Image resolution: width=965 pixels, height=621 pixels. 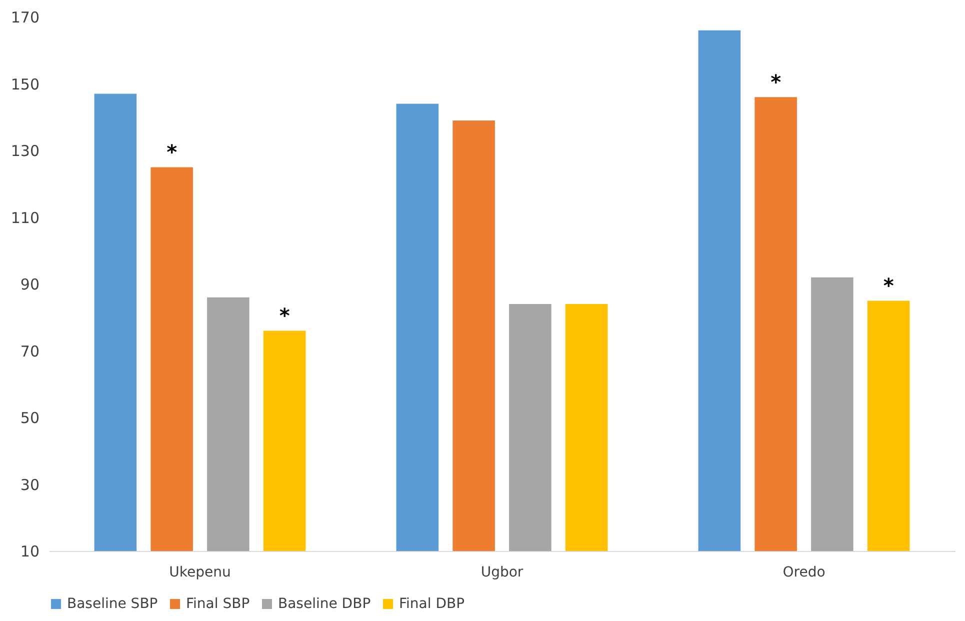 I want to click on legend-label: Final DBP, so click(x=432, y=604).